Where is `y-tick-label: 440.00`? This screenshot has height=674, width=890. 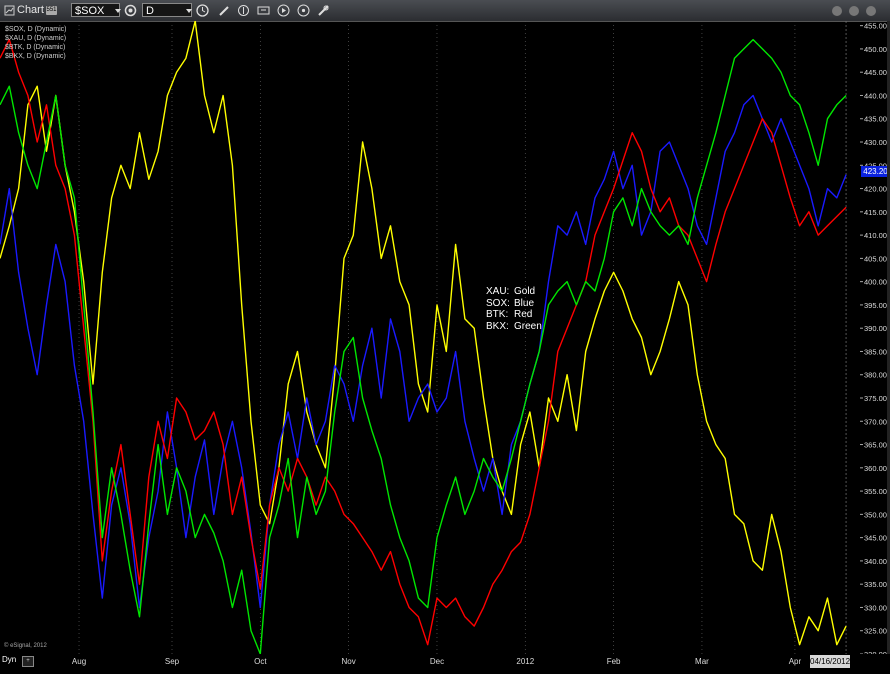 y-tick-label: 440.00 is located at coordinates (875, 95).